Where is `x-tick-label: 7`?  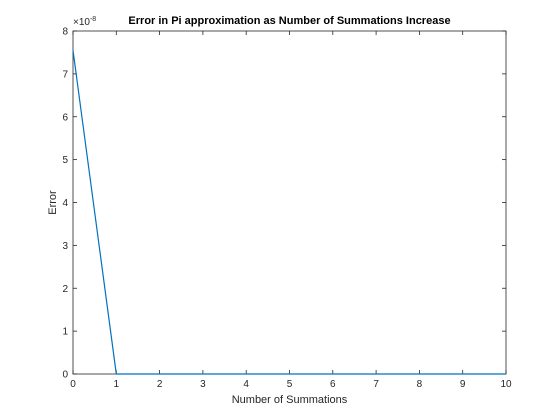
x-tick-label: 7 is located at coordinates (376, 384).